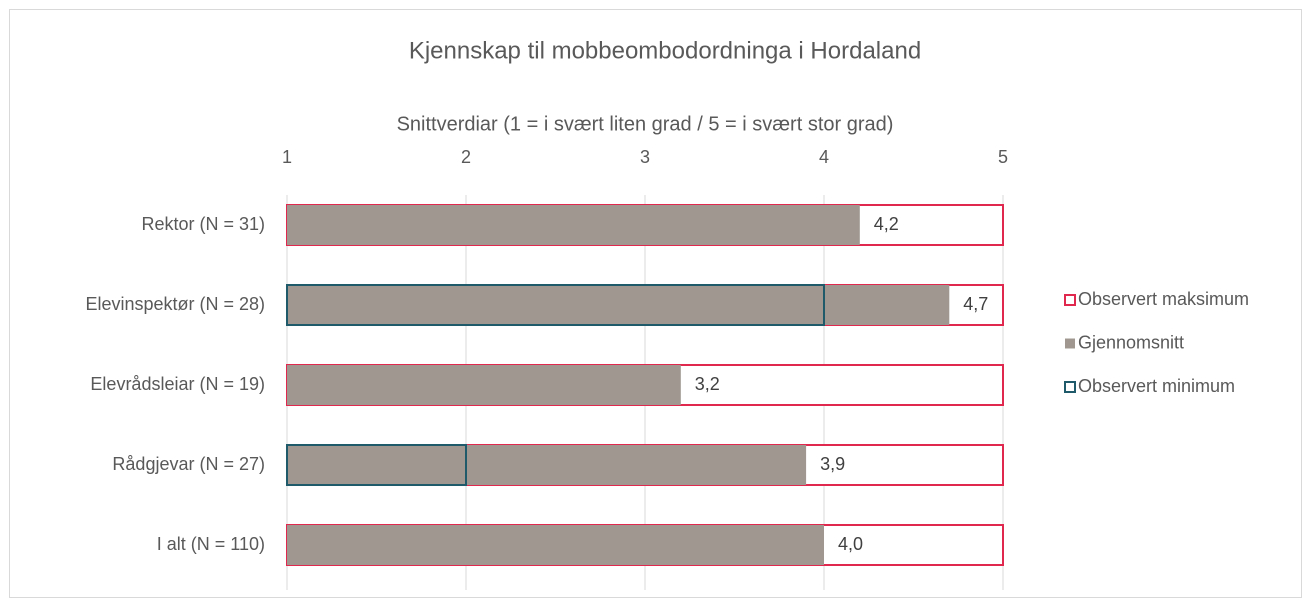 The image size is (1311, 612). Describe the element at coordinates (975, 304) in the screenshot. I see `data-label: 4,7` at that location.